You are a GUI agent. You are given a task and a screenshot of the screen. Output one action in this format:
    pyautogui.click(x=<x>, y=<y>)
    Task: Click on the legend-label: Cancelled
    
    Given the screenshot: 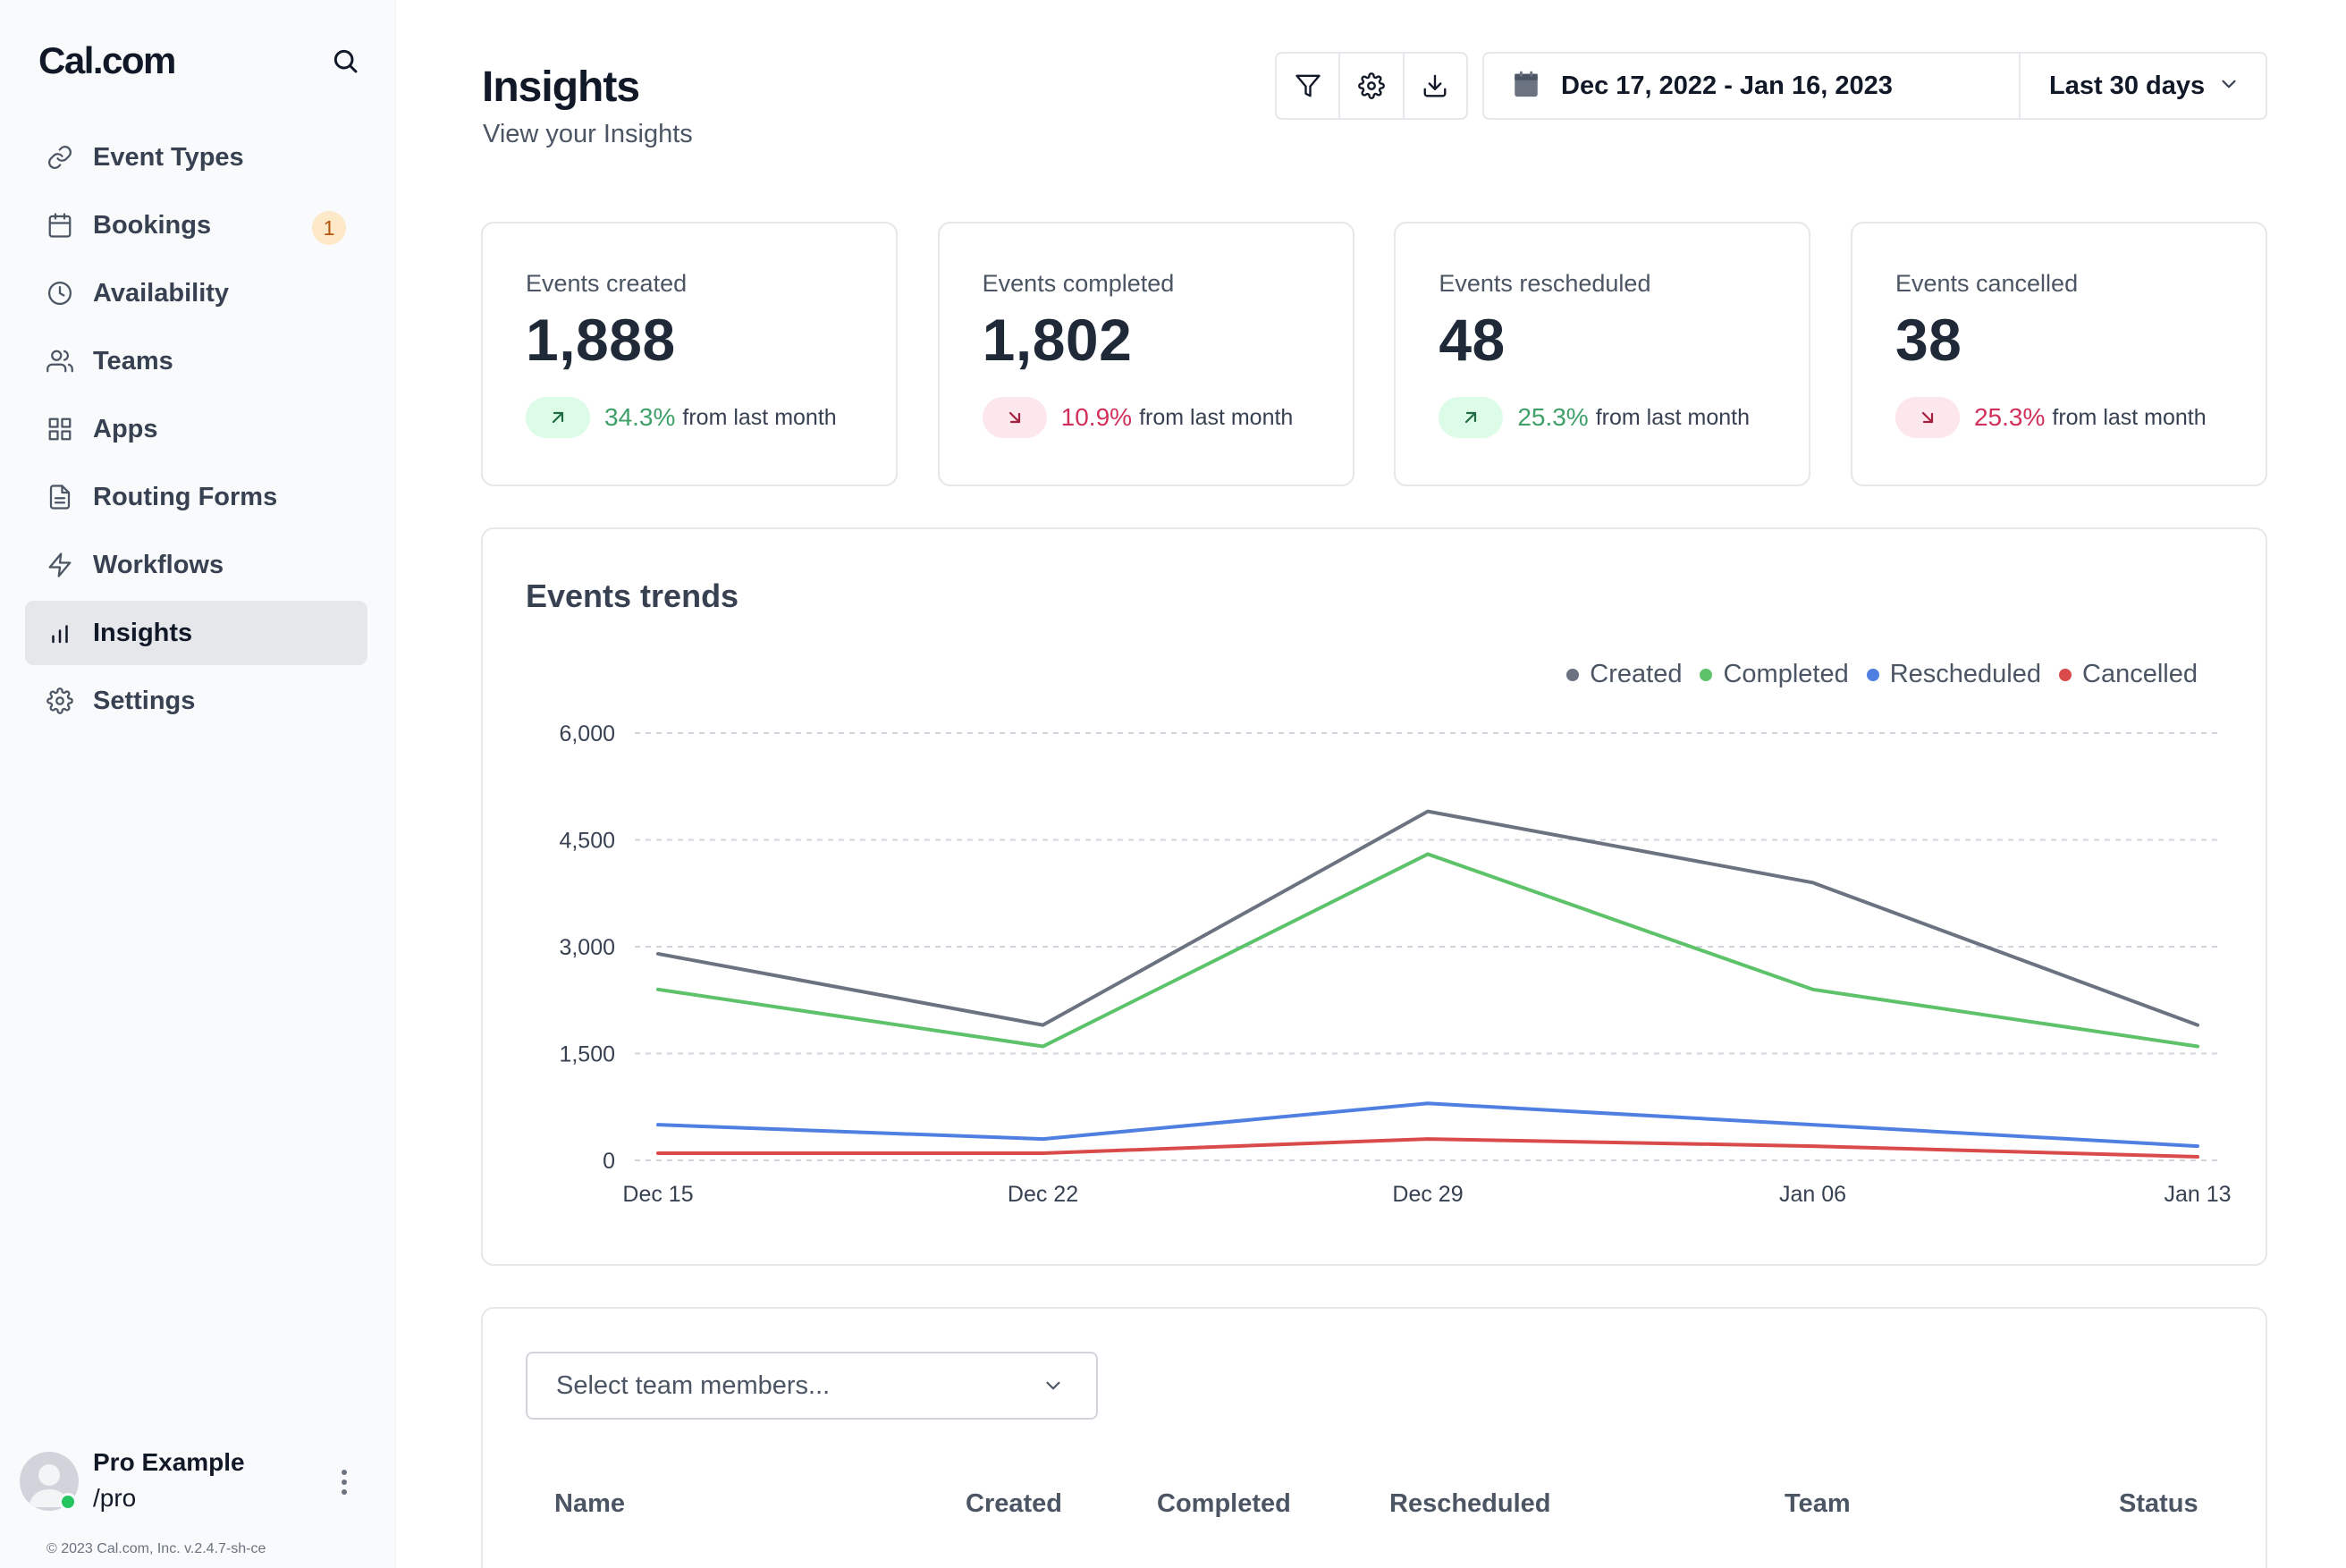 What is the action you would take?
    pyautogui.click(x=2140, y=674)
    